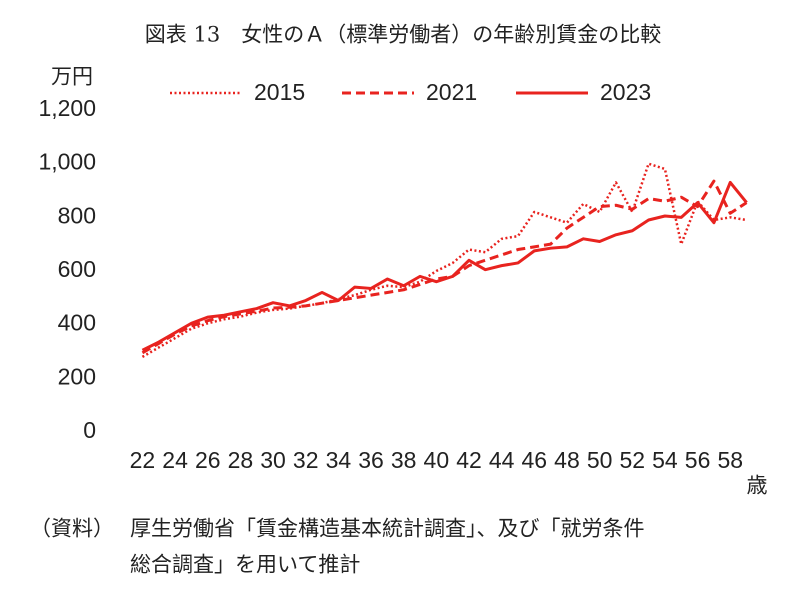  I want to click on y-tick-label: 600, so click(77, 269).